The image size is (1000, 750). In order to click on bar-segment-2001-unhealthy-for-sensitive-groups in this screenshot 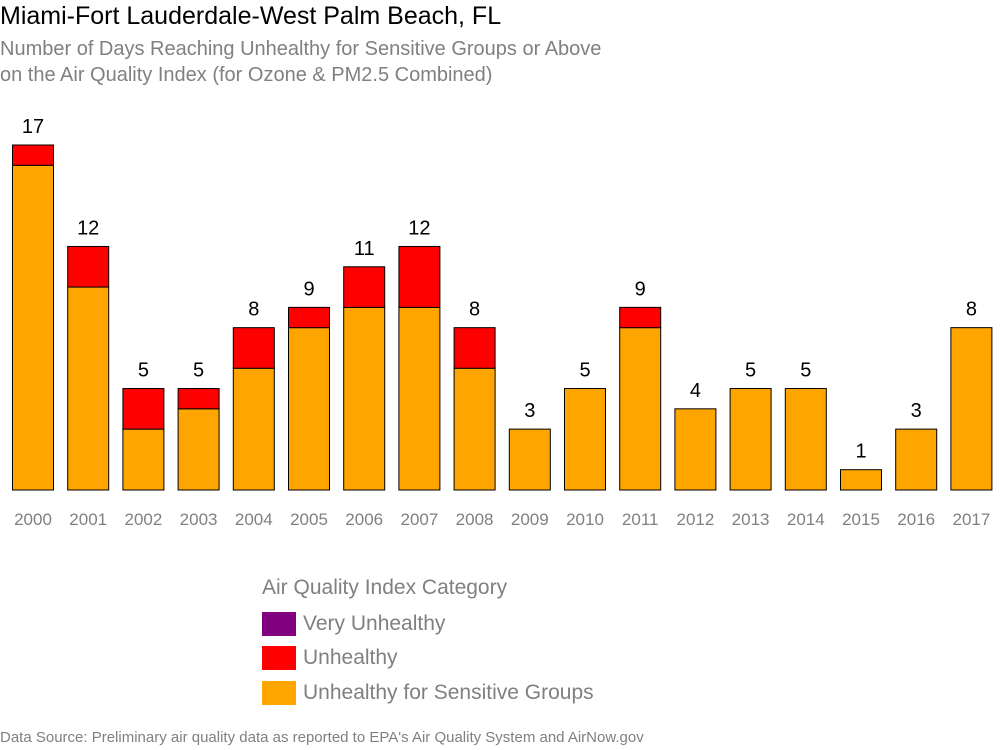, I will do `click(88, 388)`.